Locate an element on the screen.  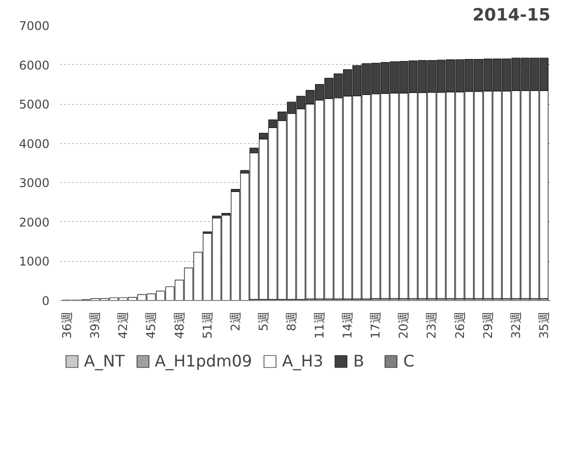
x-tick-label: 23週 is located at coordinates (431, 325).